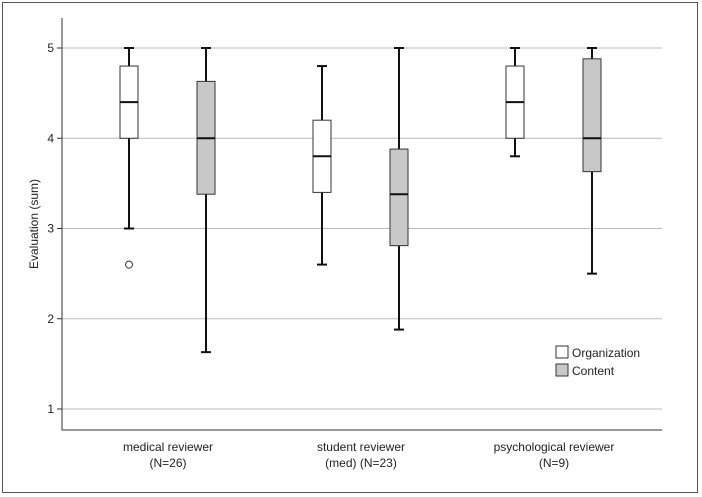 The width and height of the screenshot is (702, 497). I want to click on y-axis-label: Evaluation (sum), so click(34, 224).